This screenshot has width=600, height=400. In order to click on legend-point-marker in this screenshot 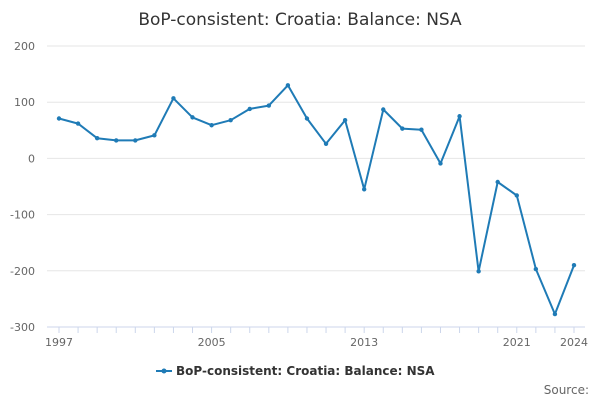, I will do `click(164, 371)`.